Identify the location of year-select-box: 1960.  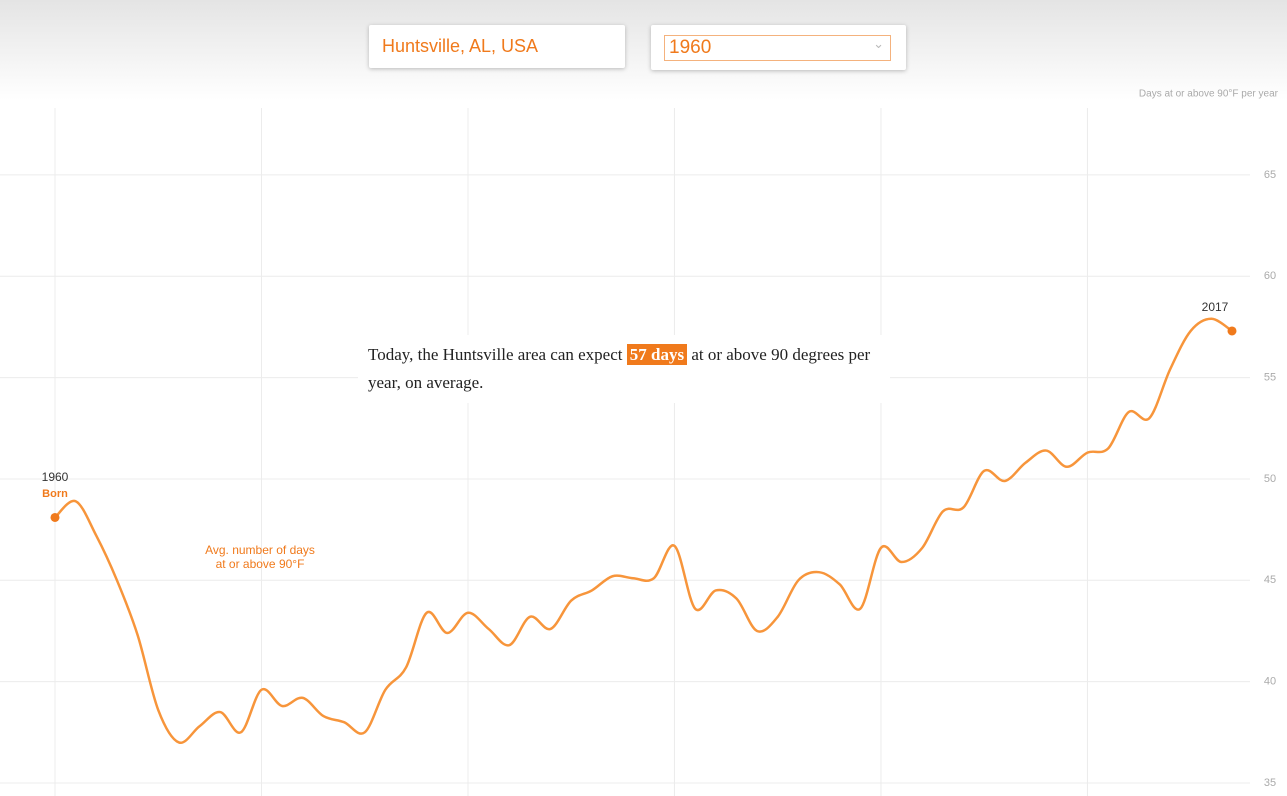
(778, 47).